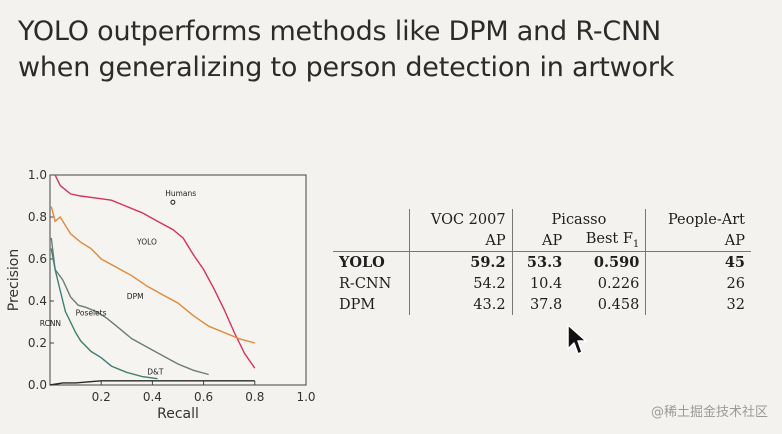  What do you see at coordinates (371, 262) in the screenshot?
I see `method-name: YOLO` at bounding box center [371, 262].